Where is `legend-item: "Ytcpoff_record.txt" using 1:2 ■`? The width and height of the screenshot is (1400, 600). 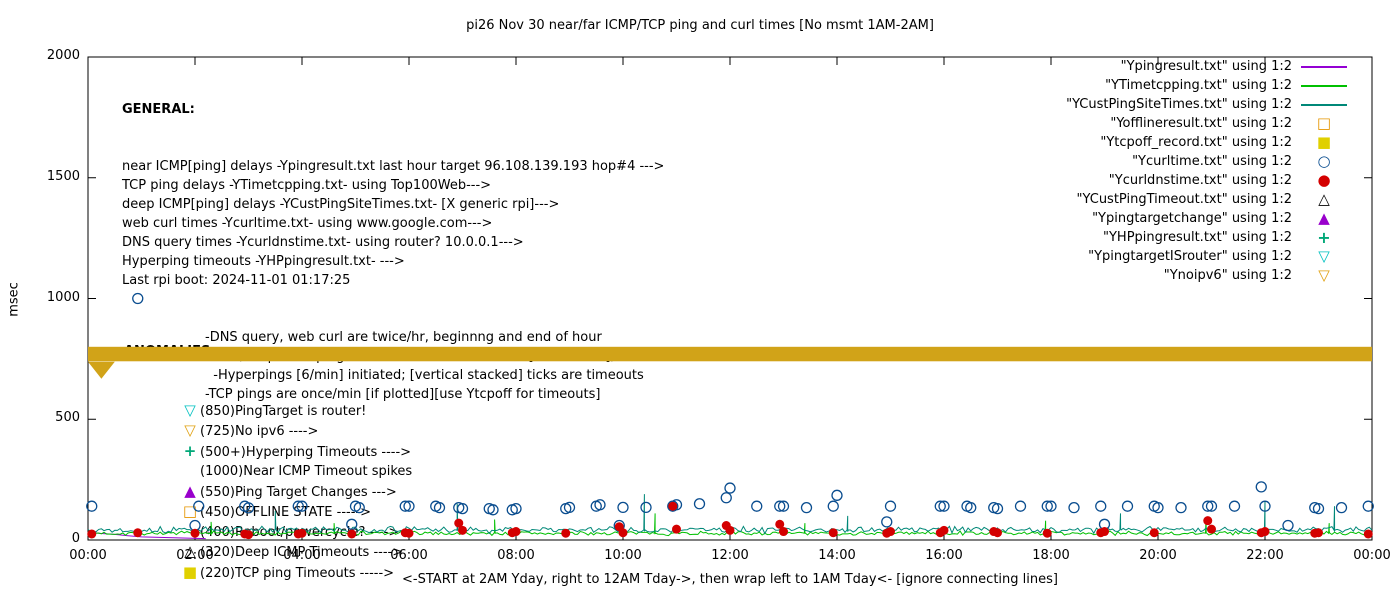 legend-item: "Ytcpoff_record.txt" using 1:2 ■ is located at coordinates (1211, 142).